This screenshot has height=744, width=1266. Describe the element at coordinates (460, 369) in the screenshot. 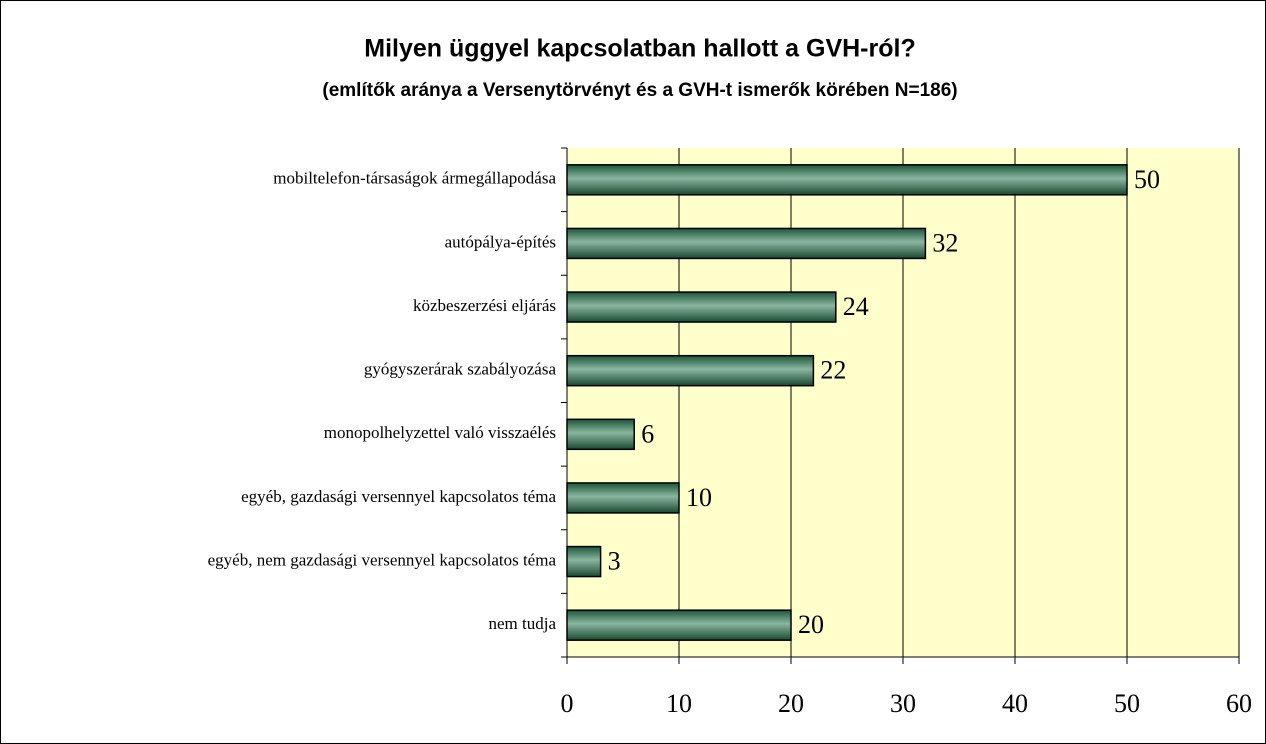

I see `y-tick-label: gyógyszerárak szabályozása` at that location.